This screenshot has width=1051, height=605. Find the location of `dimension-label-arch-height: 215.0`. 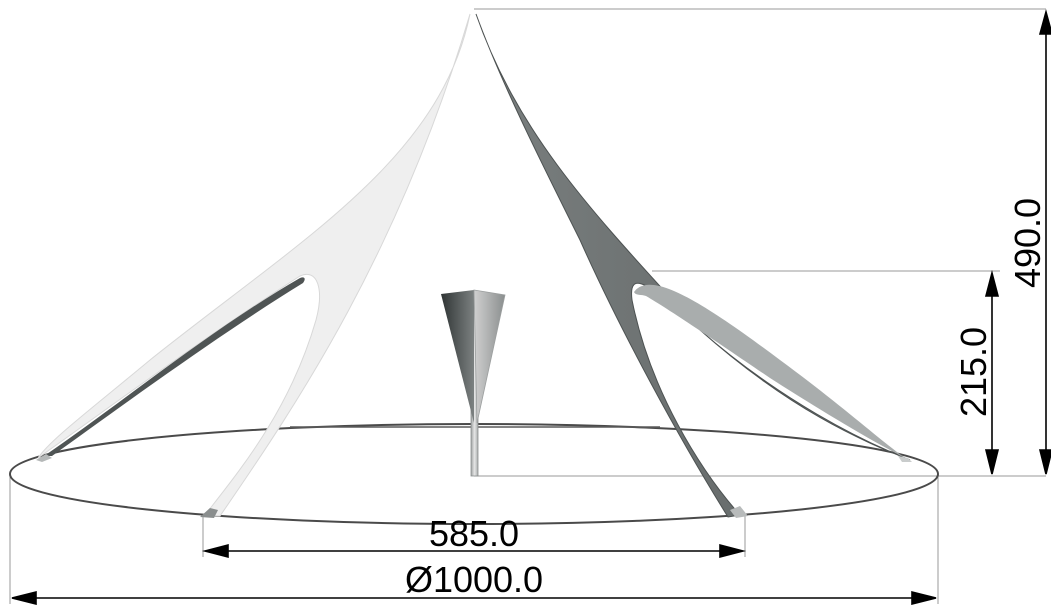

dimension-label-arch-height: 215.0 is located at coordinates (973, 372).